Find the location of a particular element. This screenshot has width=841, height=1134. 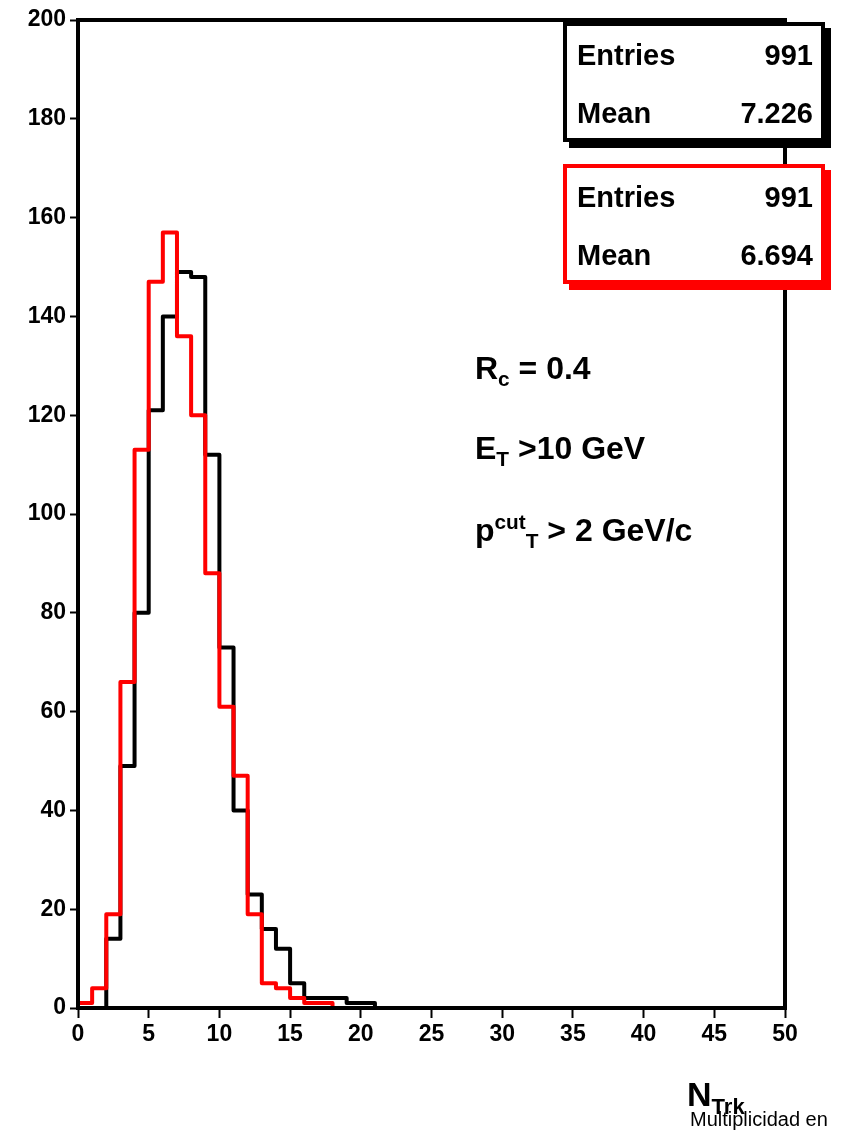

x-tick-label: 30 is located at coordinates (502, 1033).